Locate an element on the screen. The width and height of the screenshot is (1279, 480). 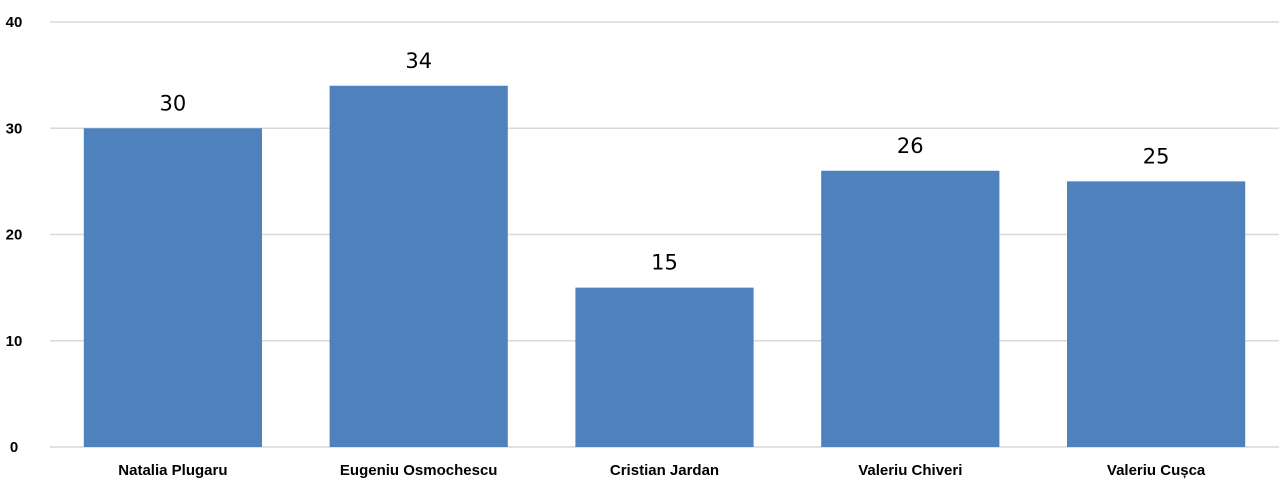
data-label-5: 25 is located at coordinates (1156, 156).